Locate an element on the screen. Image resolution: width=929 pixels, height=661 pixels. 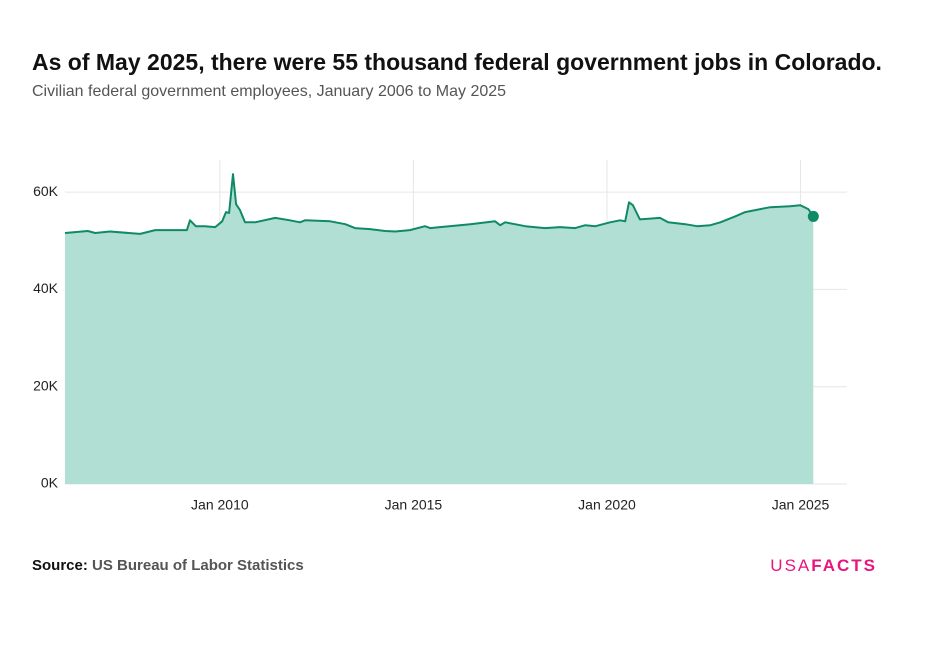
source: Source: US Bureau of Labor Statistics is located at coordinates (168, 565).